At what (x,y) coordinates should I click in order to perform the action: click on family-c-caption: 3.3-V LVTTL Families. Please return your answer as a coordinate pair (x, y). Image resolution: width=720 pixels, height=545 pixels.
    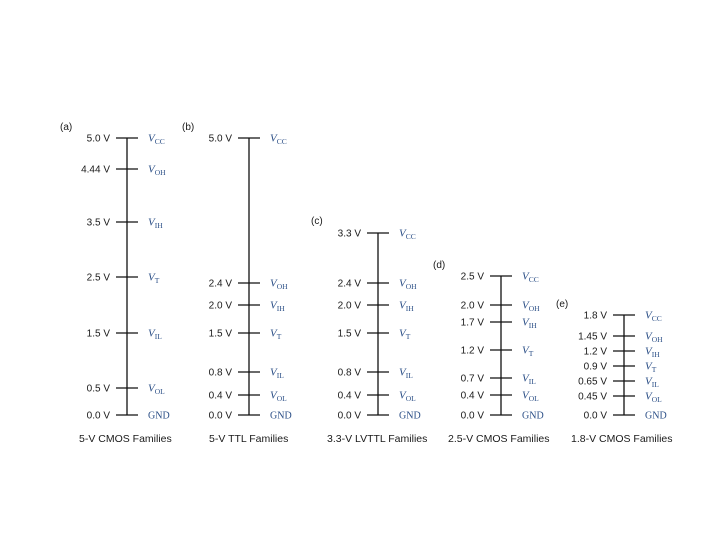
    Looking at the image, I should click on (377, 439).